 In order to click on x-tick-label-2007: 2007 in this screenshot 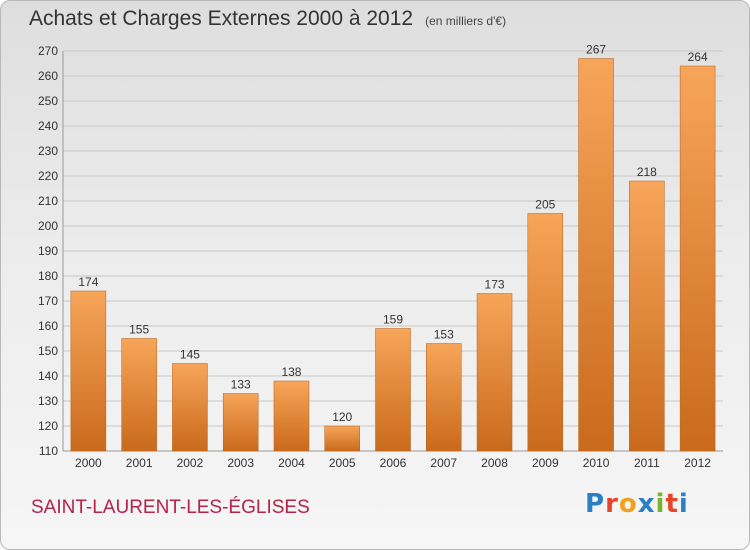, I will do `click(443, 463)`.